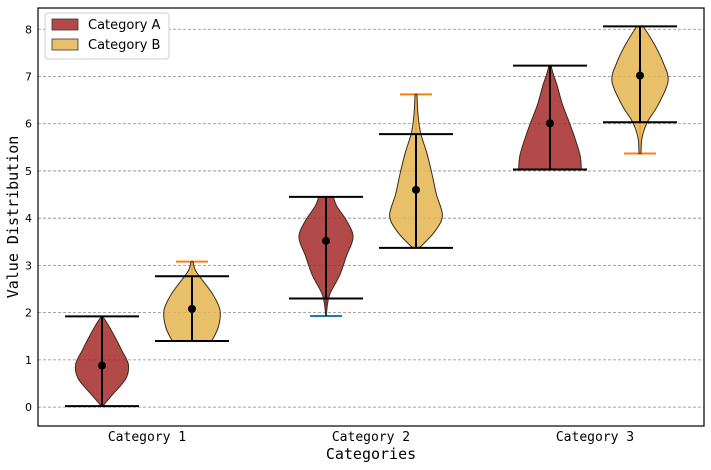  Describe the element at coordinates (192, 301) in the screenshot. I see `violin-category-b-cat1` at that location.